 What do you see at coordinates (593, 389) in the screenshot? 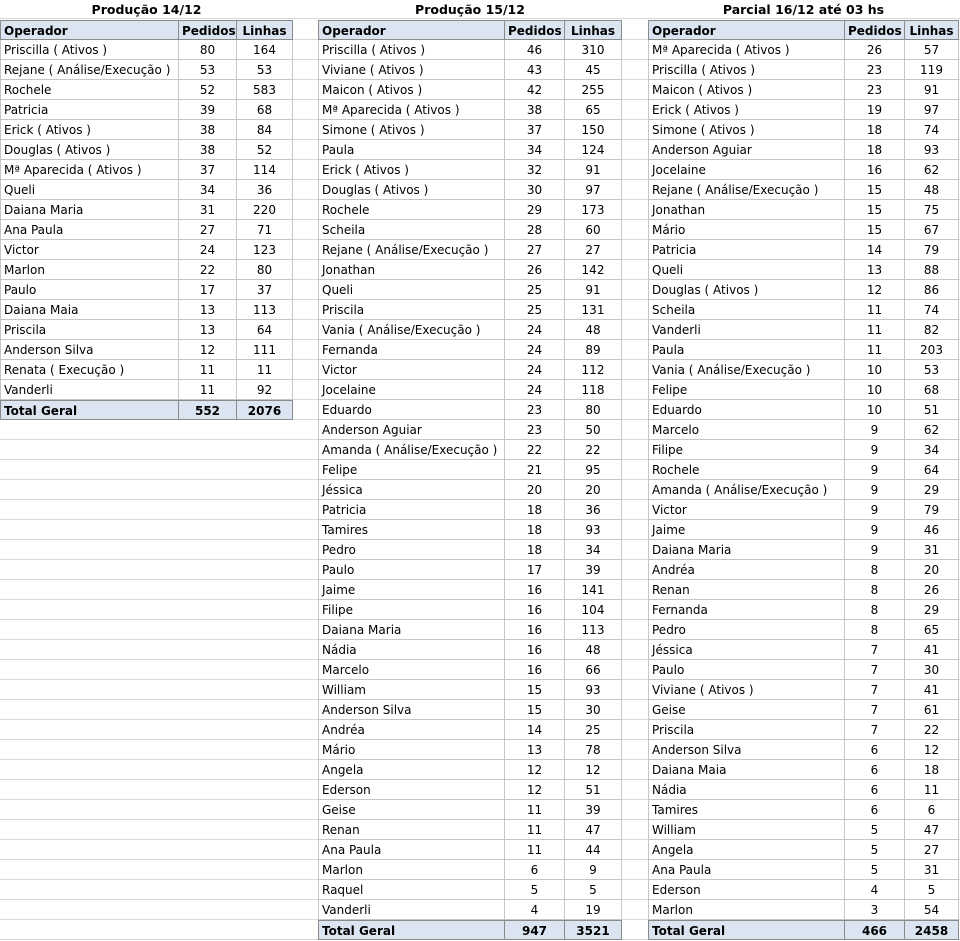
I see `cell-linhas: 118` at bounding box center [593, 389].